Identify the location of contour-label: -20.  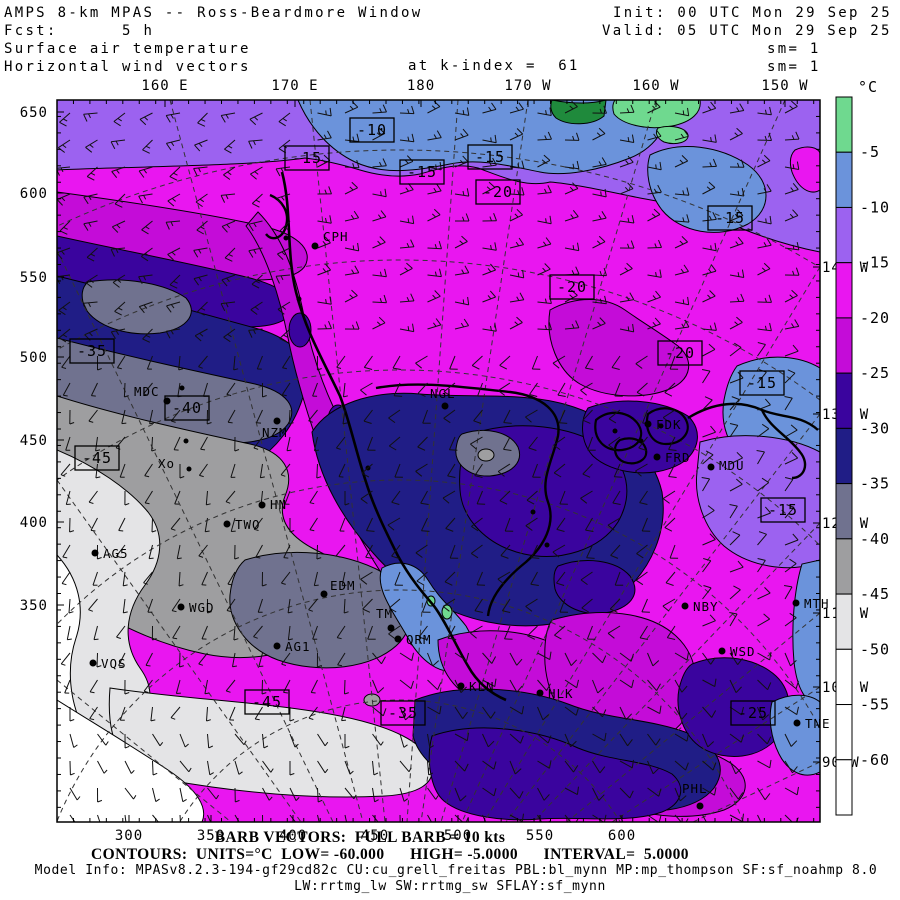
(572, 287).